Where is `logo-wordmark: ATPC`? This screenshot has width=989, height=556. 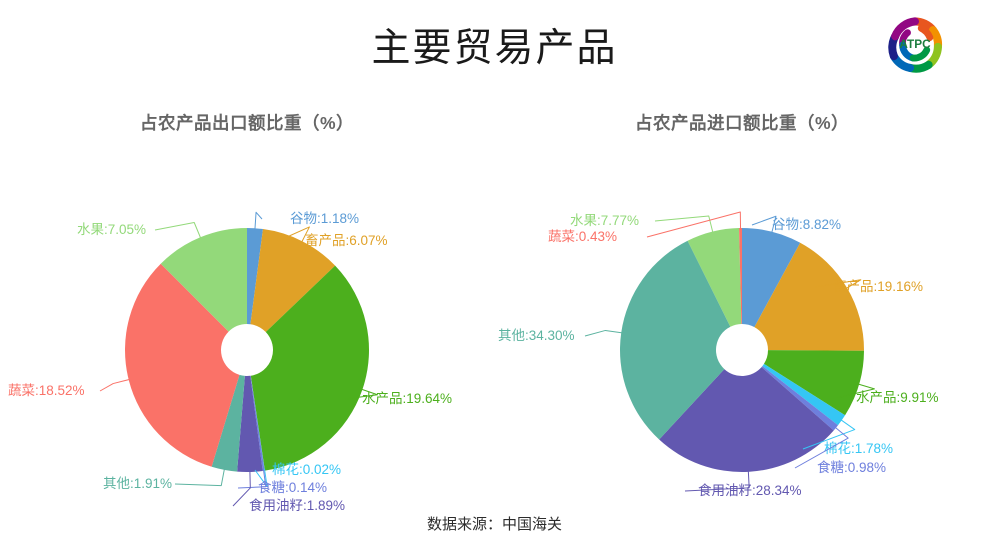 logo-wordmark: ATPC is located at coordinates (915, 44).